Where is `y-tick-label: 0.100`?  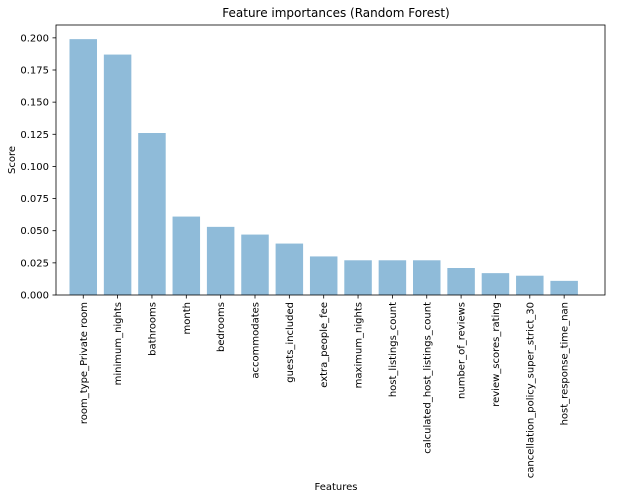 y-tick-label: 0.100 is located at coordinates (34, 167).